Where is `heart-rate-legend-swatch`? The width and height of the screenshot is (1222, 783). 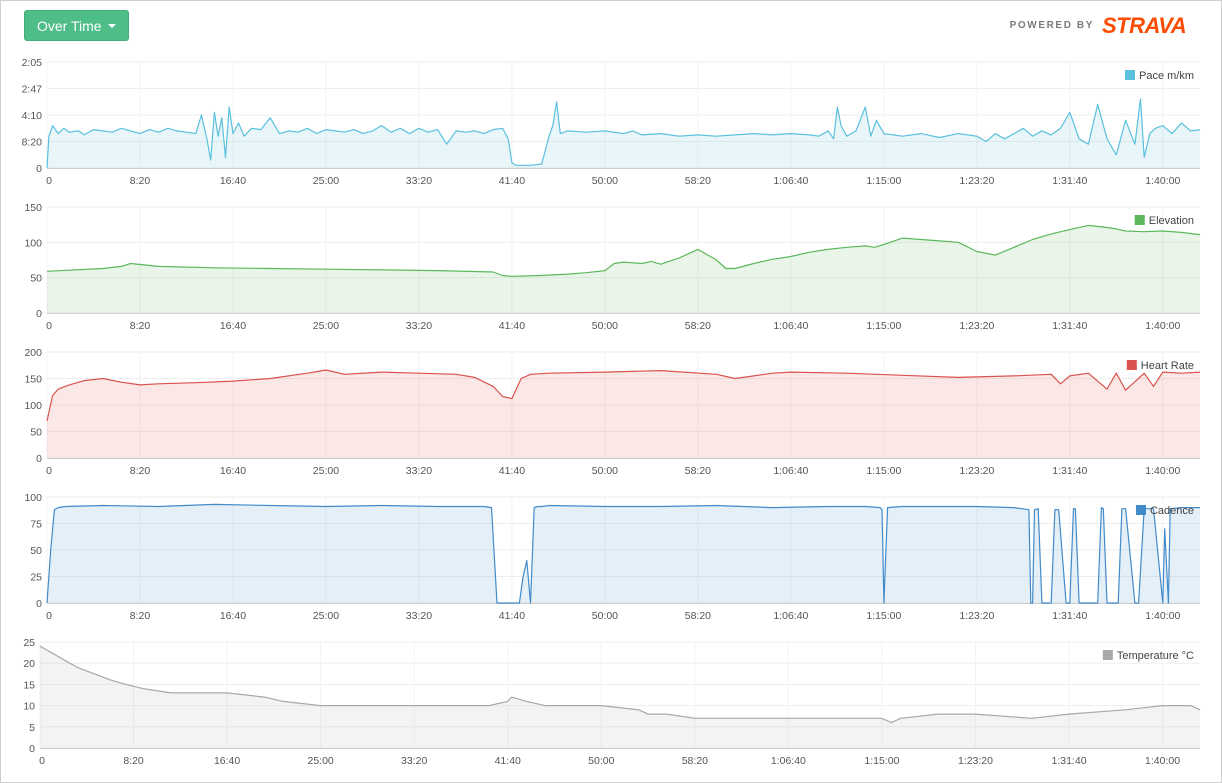 heart-rate-legend-swatch is located at coordinates (1131, 365).